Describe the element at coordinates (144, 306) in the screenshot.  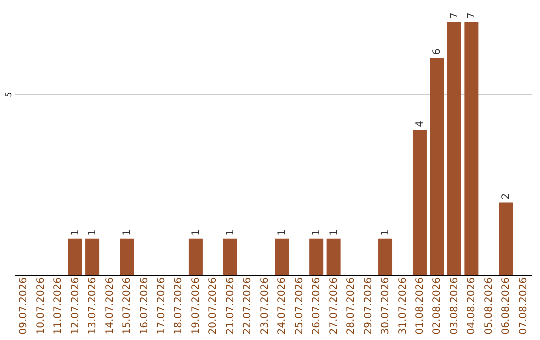
I see `x-tick-label: 16.07.2026` at that location.